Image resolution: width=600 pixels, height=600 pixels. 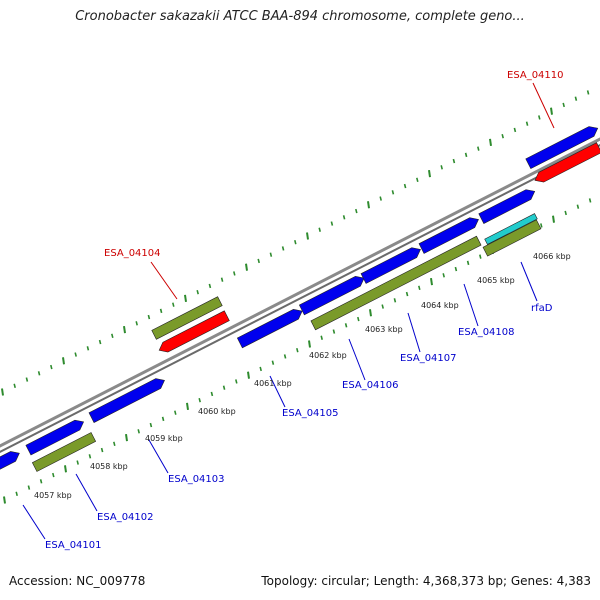 I want to click on gene-label-esa-04102: ESA_04102, so click(x=125, y=517).